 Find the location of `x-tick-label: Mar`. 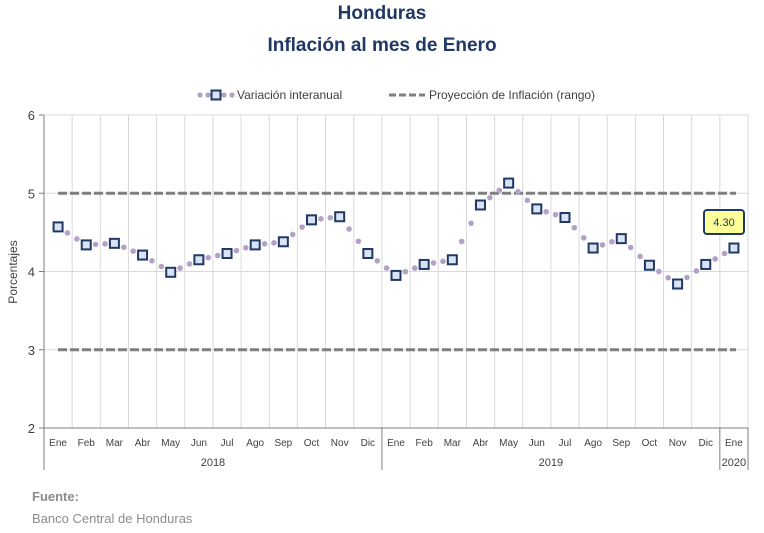

x-tick-label: Mar is located at coordinates (453, 443).